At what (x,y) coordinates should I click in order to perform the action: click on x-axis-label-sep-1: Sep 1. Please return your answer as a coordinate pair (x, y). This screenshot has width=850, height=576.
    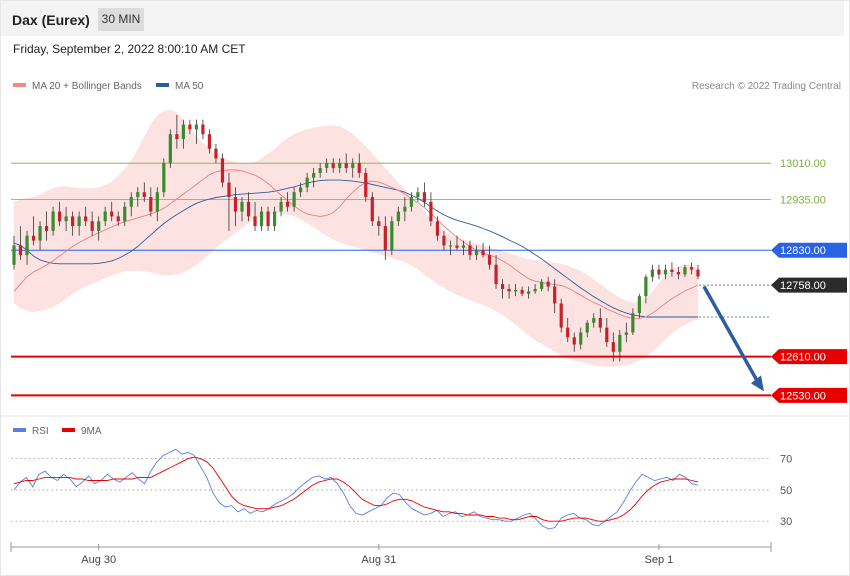
    Looking at the image, I should click on (659, 560).